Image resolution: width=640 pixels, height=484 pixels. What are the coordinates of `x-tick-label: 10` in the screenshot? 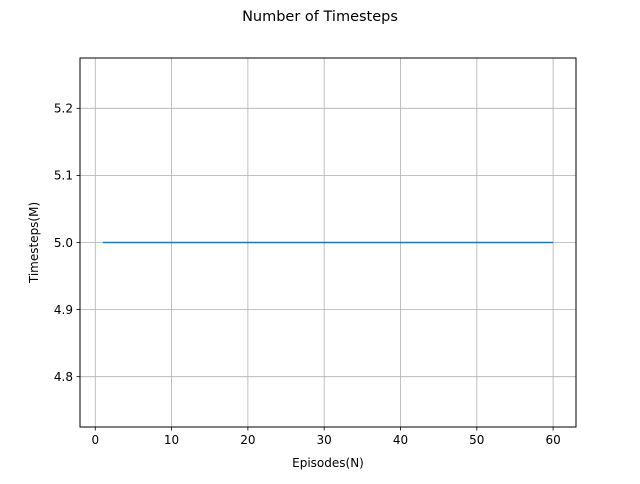 It's located at (171, 440).